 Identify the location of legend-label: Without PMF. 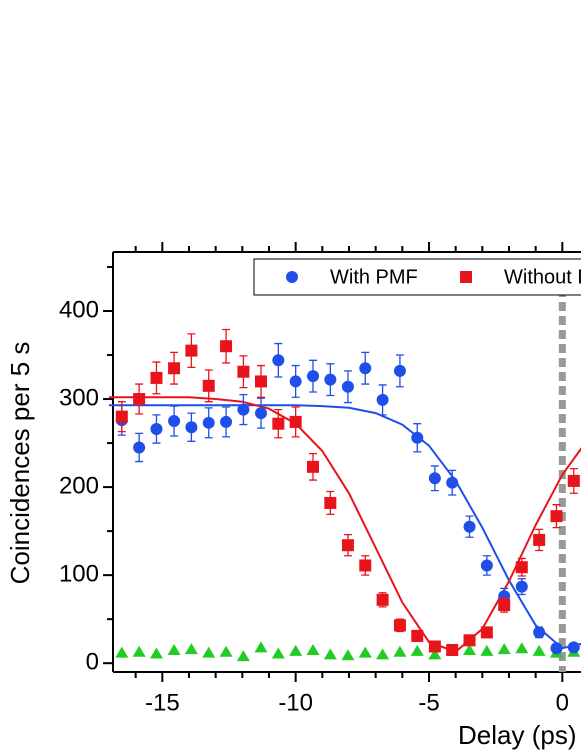
(542, 277).